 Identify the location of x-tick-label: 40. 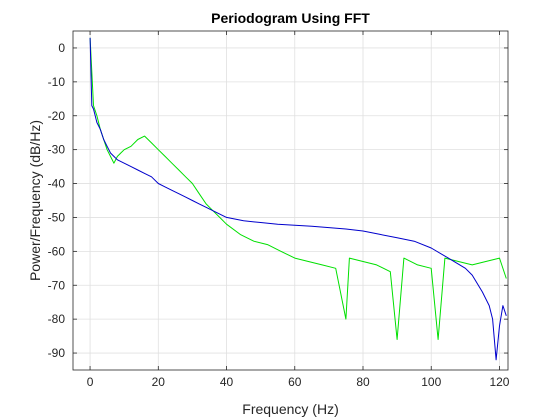
(227, 382).